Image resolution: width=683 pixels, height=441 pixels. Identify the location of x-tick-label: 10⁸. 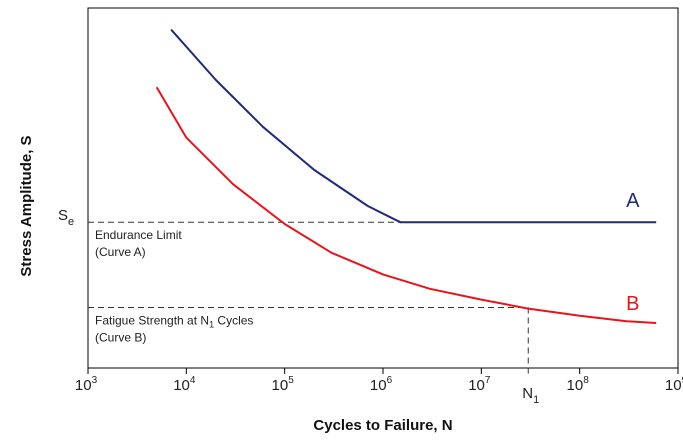
(578, 384).